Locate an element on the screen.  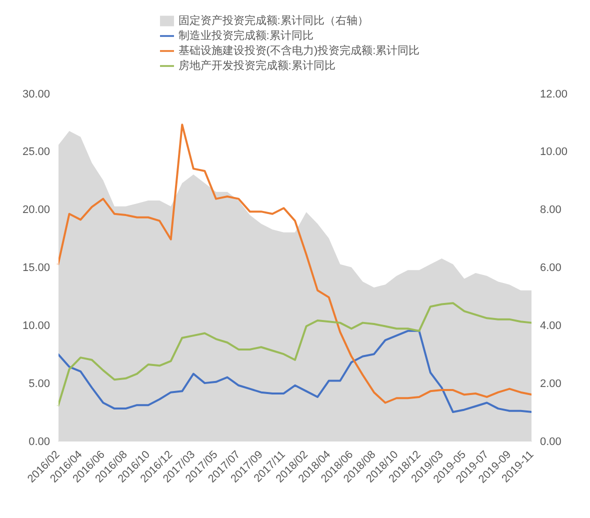
y-tick-label: 15.00 is located at coordinates (36, 268).